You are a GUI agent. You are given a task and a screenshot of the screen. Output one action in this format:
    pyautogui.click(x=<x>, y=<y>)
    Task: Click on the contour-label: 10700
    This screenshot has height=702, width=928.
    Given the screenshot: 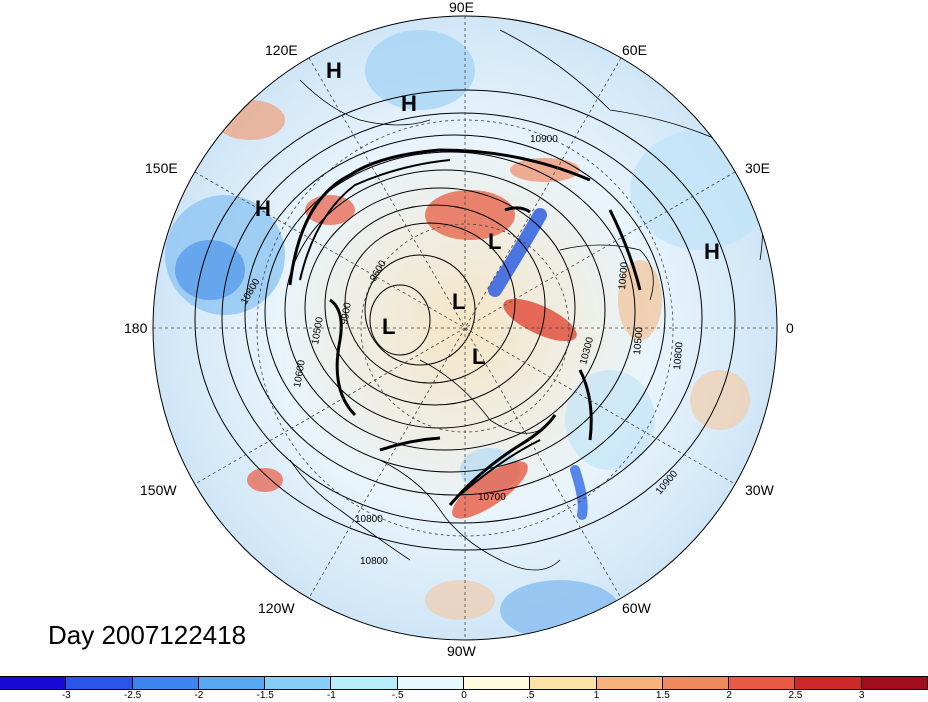 What is the action you would take?
    pyautogui.click(x=492, y=497)
    